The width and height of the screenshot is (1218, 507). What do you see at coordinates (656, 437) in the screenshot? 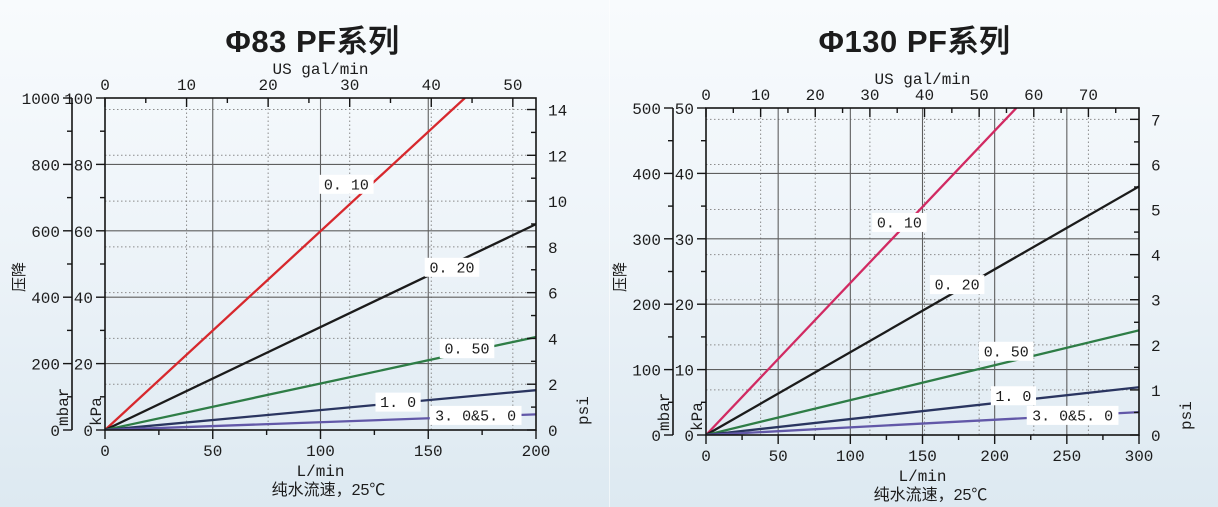
I see `mbar-tick-label: 0` at bounding box center [656, 437].